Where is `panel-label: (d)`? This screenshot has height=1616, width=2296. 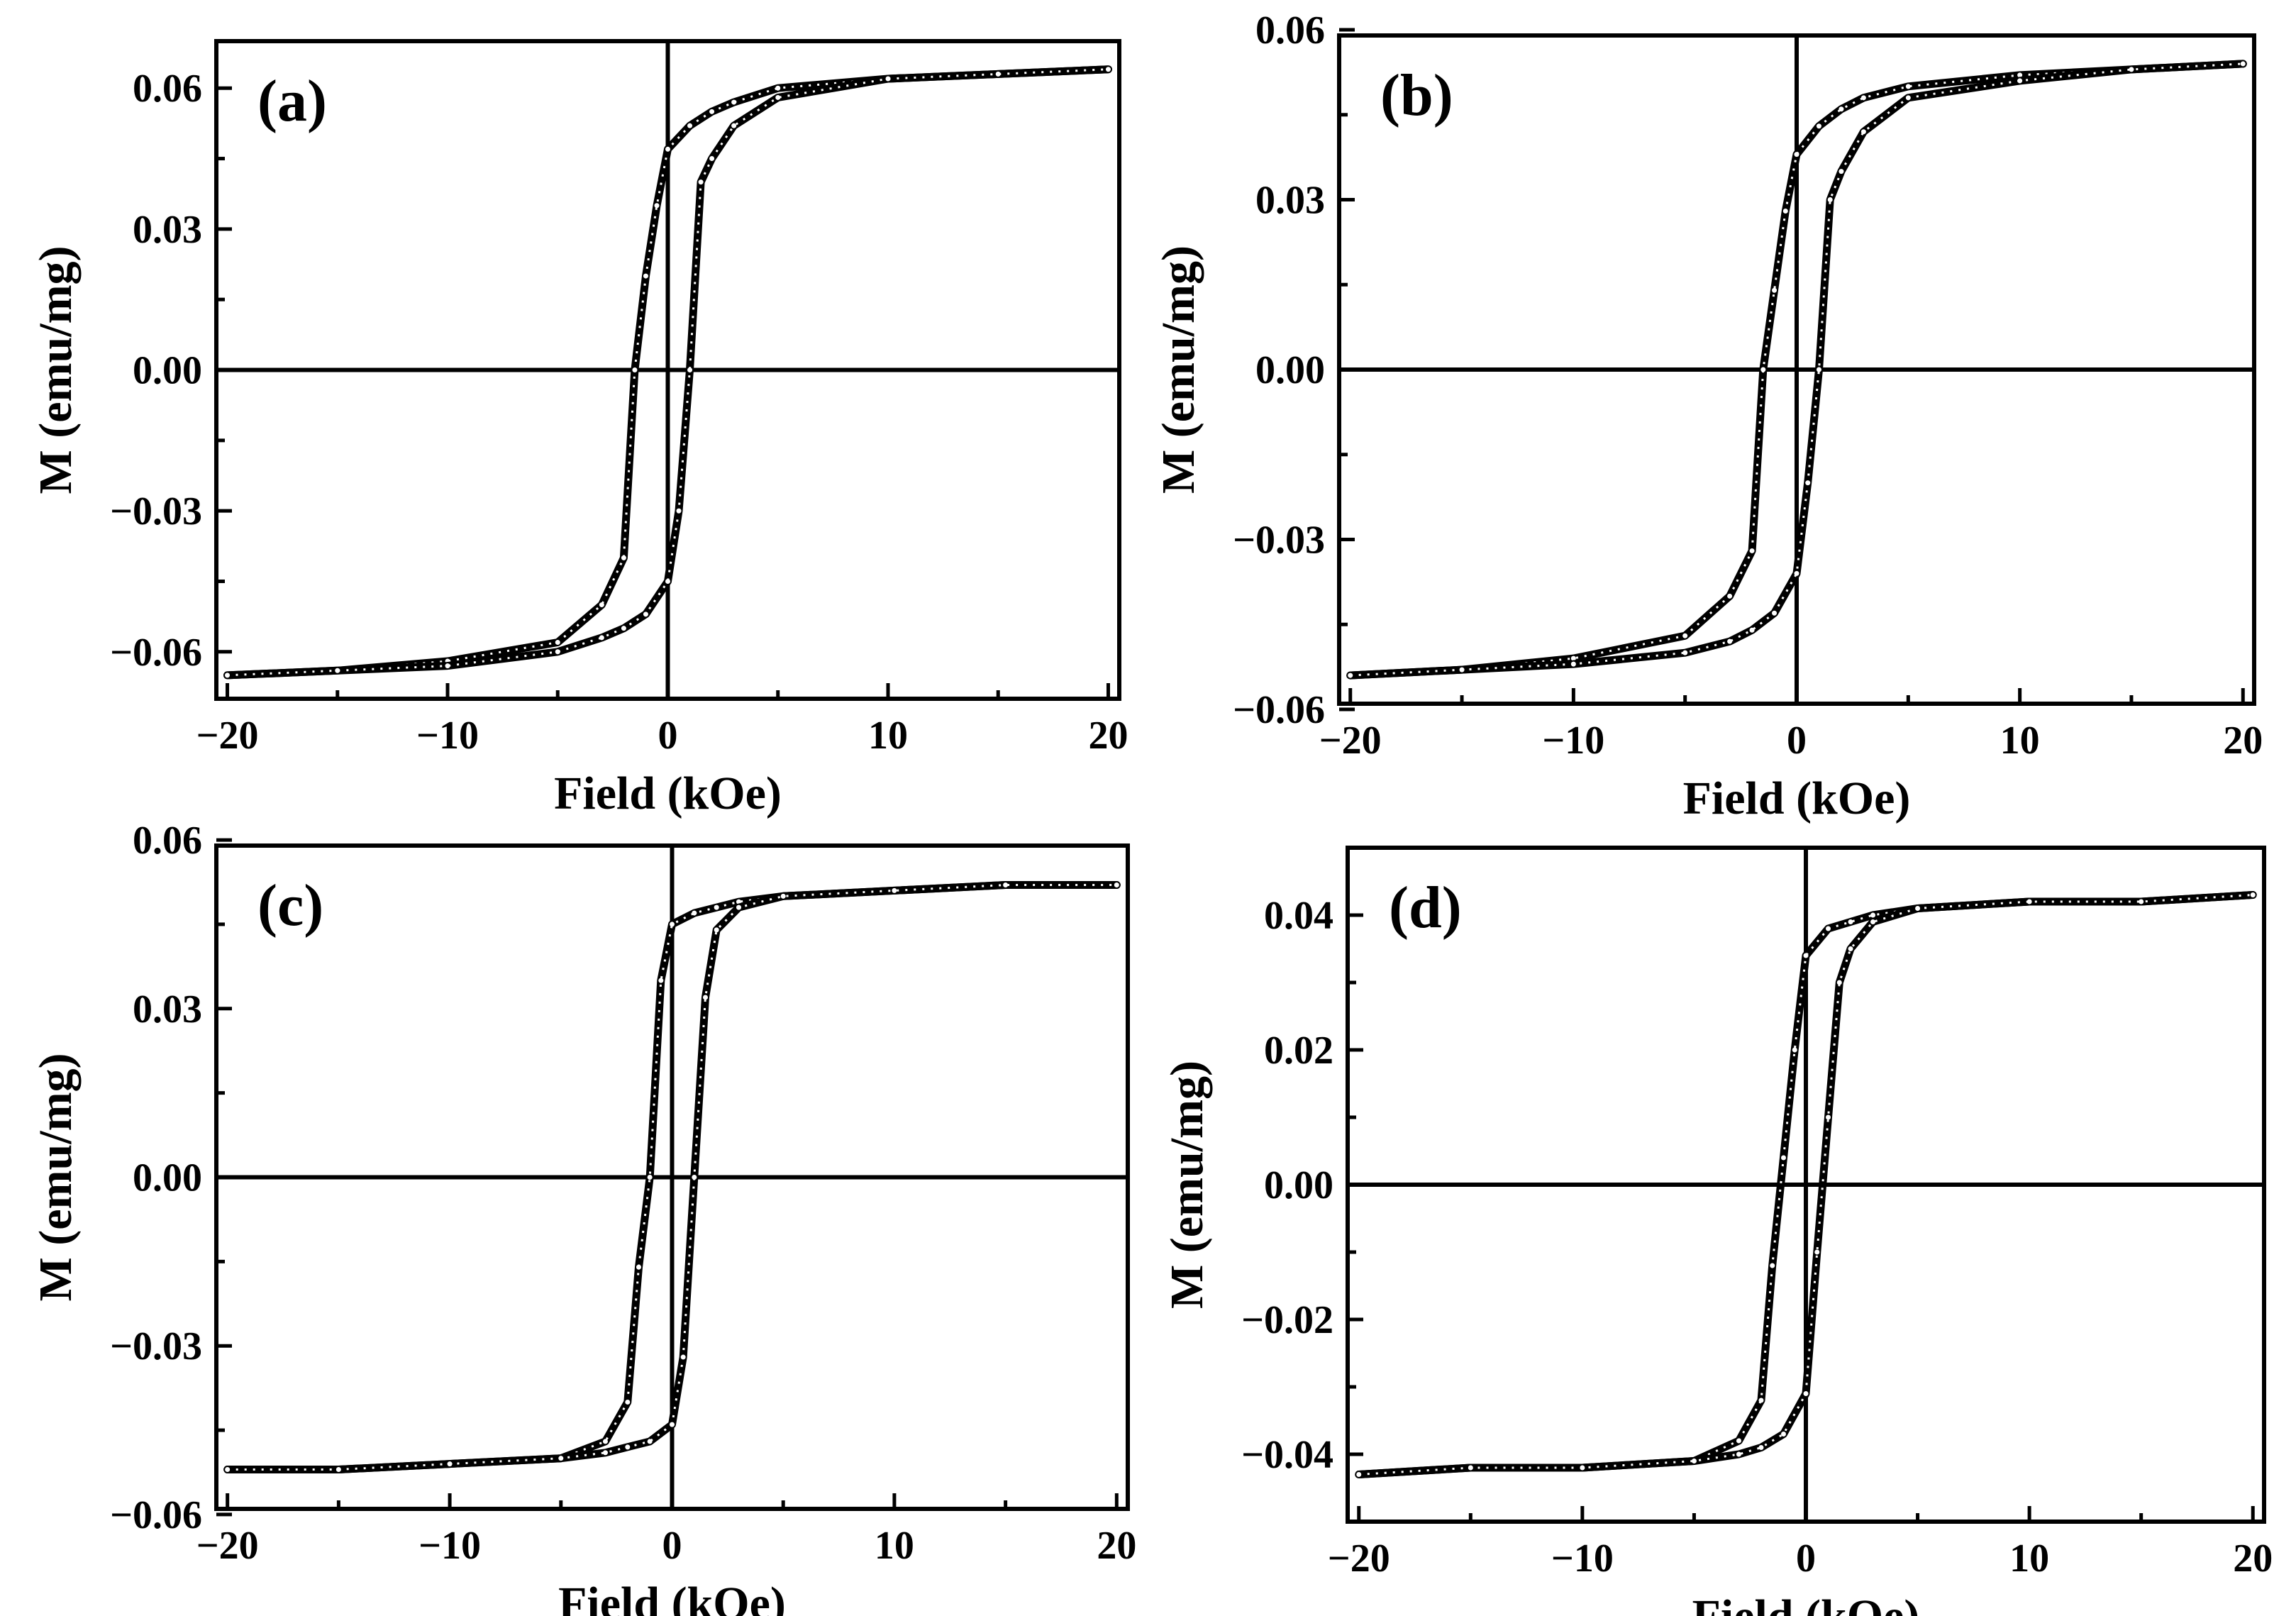 panel-label: (d) is located at coordinates (1425, 908).